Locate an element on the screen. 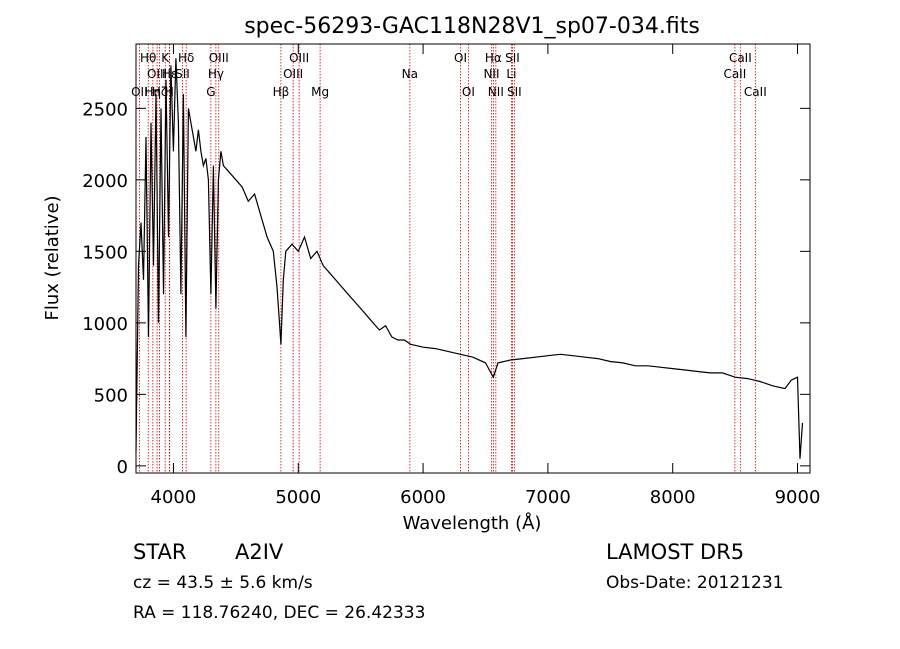 The image size is (900, 649). y-tick-label: 2000 is located at coordinates (105, 181).